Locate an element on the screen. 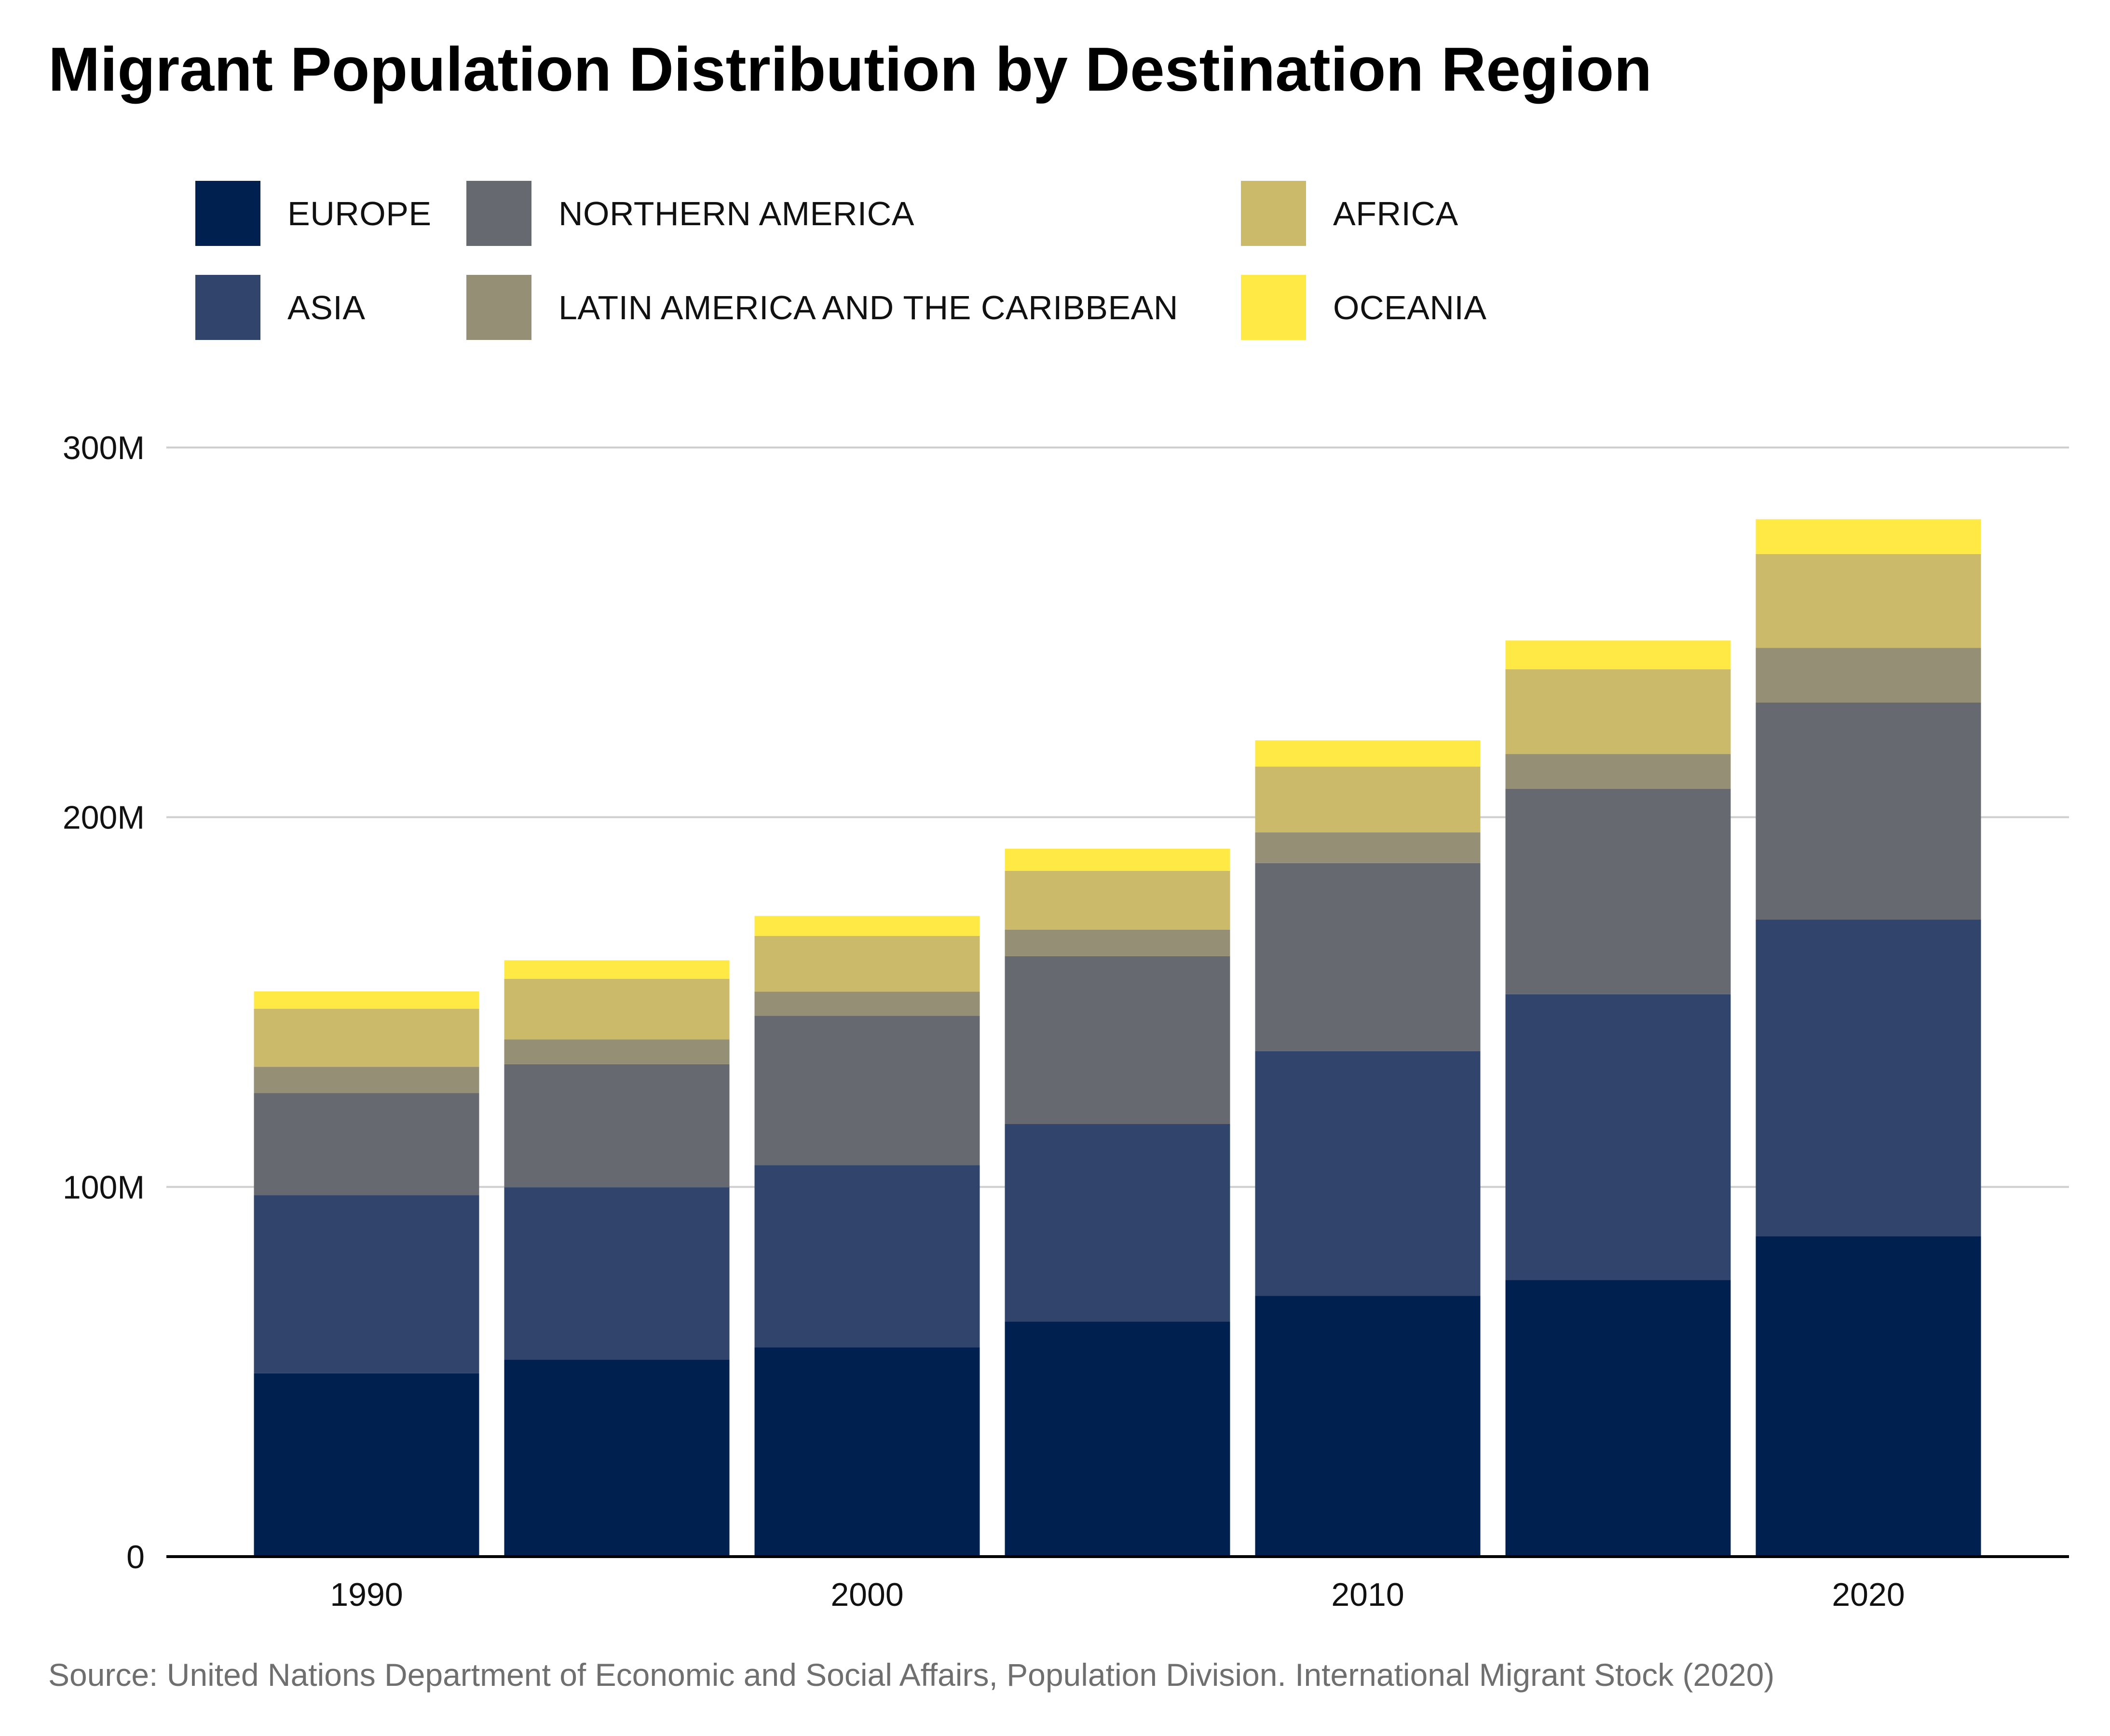 This screenshot has height=1736, width=2110. bar-1990-oceania is located at coordinates (366, 1000).